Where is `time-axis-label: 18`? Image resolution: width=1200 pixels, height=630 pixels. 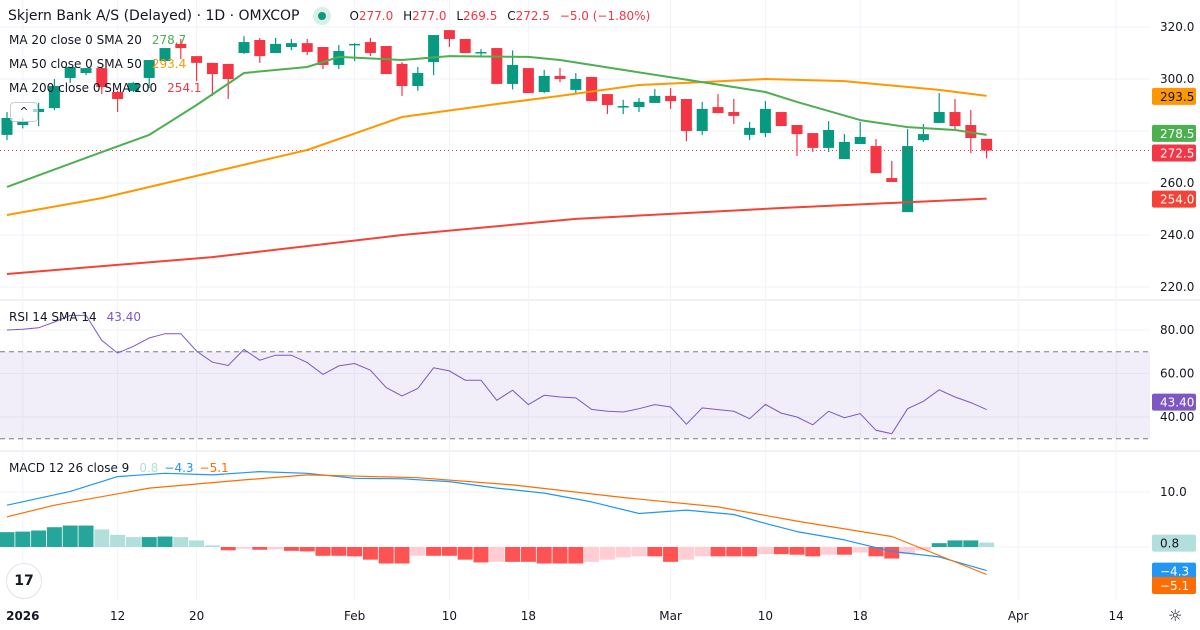
time-axis-label: 18 is located at coordinates (860, 616).